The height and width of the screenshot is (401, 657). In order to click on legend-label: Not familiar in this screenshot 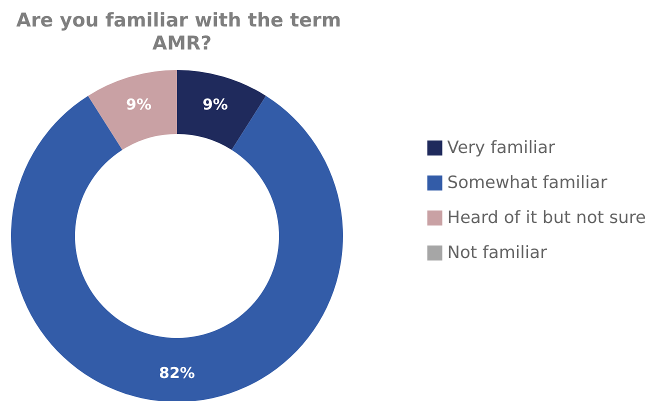, I will do `click(497, 253)`.